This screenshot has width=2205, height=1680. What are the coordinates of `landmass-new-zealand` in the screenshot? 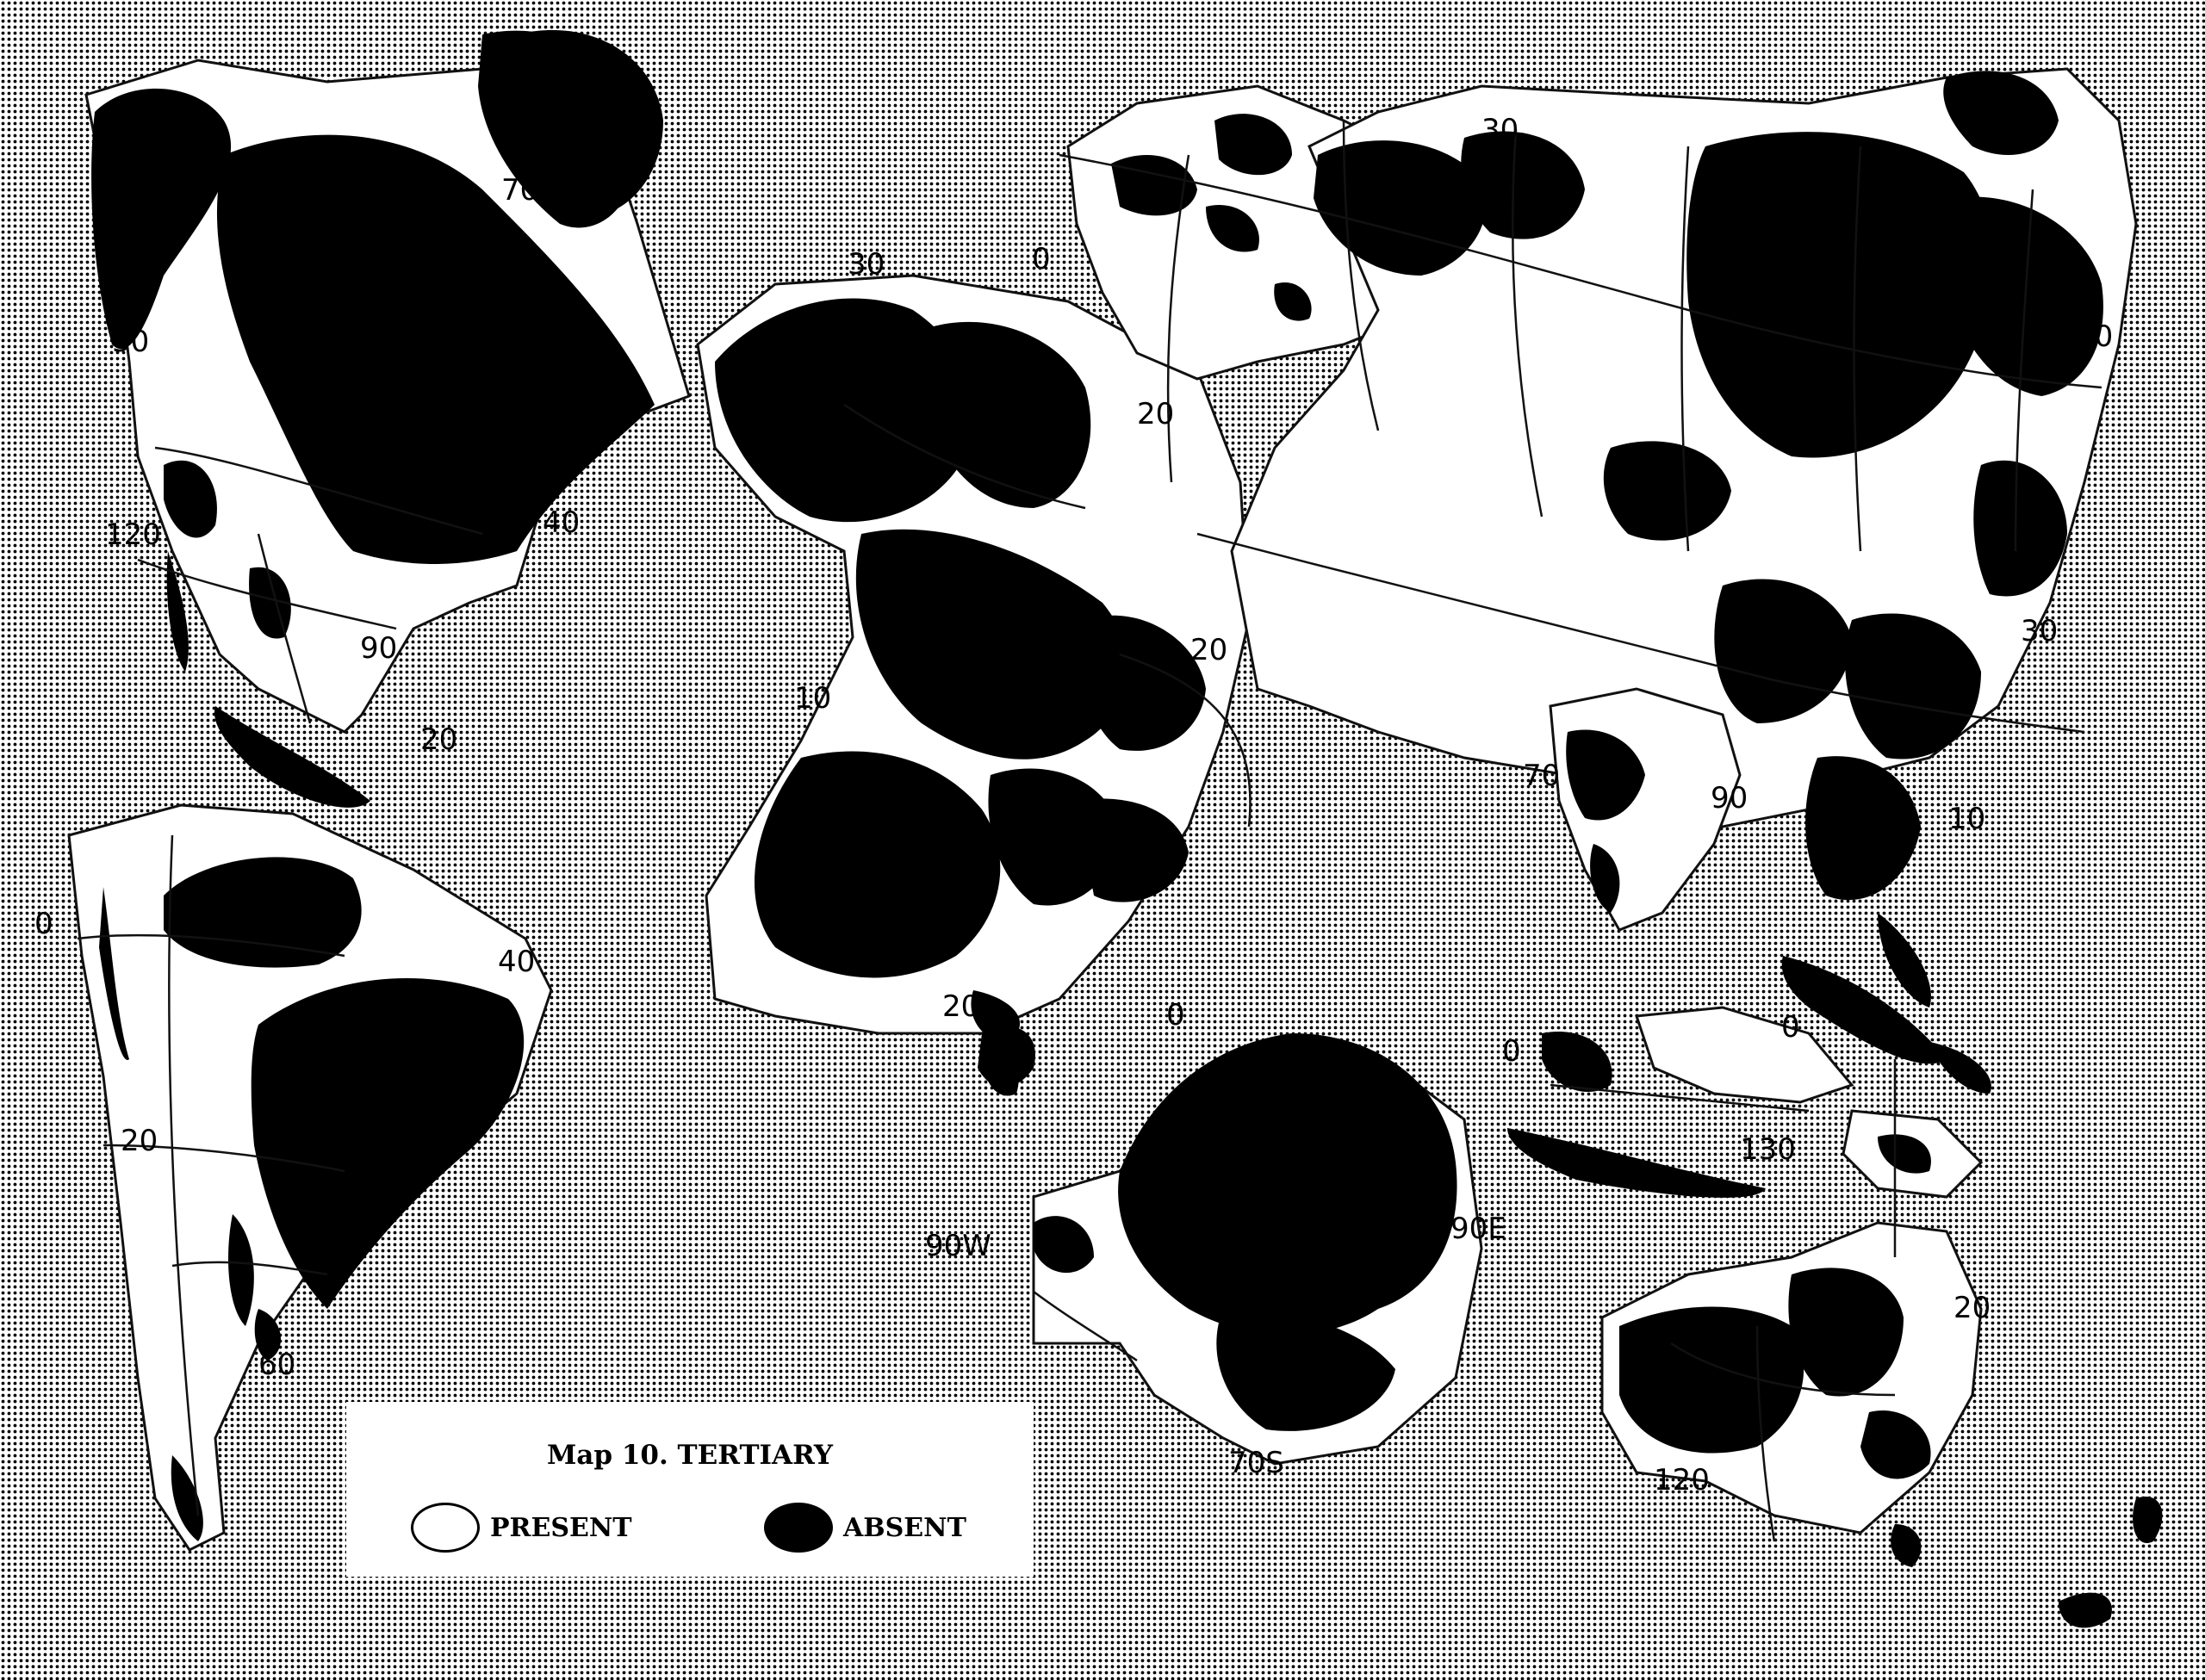 It's located at (2111, 1563).